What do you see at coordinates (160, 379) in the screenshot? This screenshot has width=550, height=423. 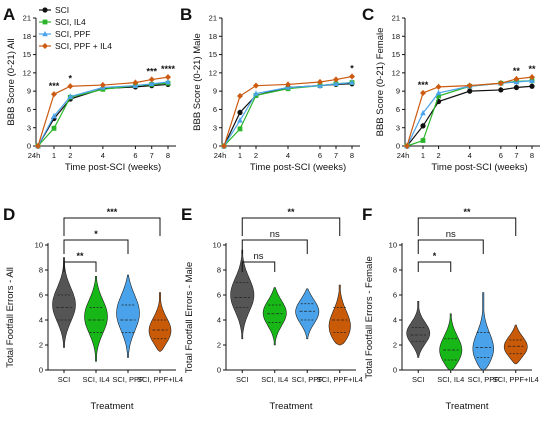 I see `x-tick-label: SCI, PPF+IL4` at bounding box center [160, 379].